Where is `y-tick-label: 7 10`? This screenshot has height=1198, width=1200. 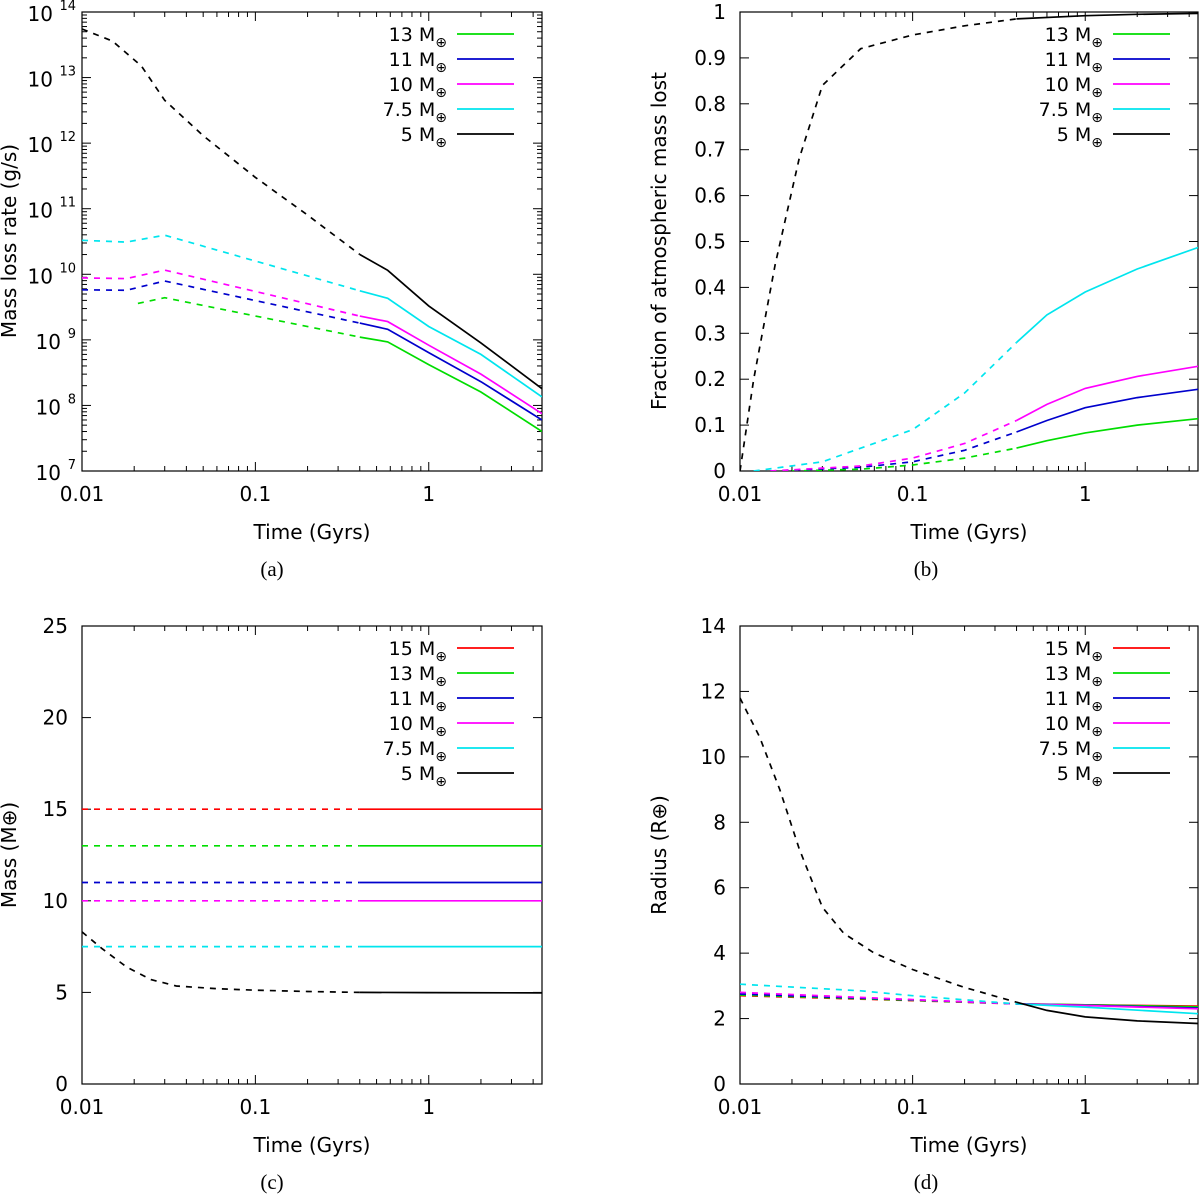 y-tick-label: 7 10 is located at coordinates (56, 471).